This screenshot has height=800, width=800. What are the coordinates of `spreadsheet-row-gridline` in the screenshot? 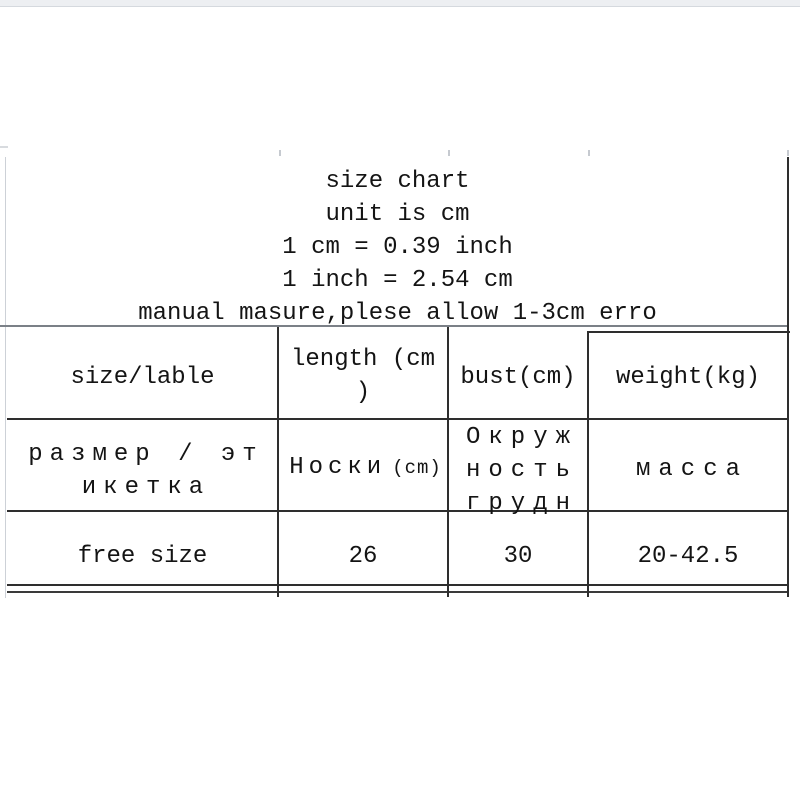 It's located at (400, 3).